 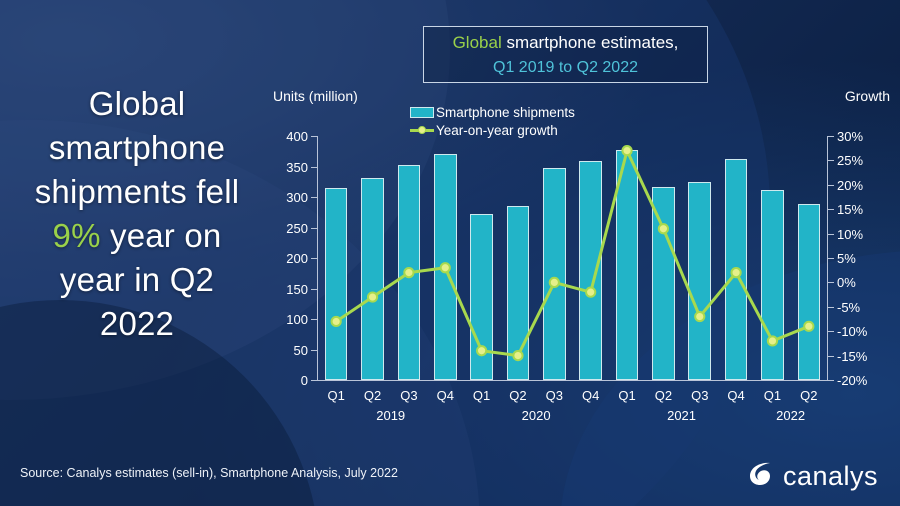 I want to click on legend-item-growth: Year-on-year growth, so click(x=492, y=130).